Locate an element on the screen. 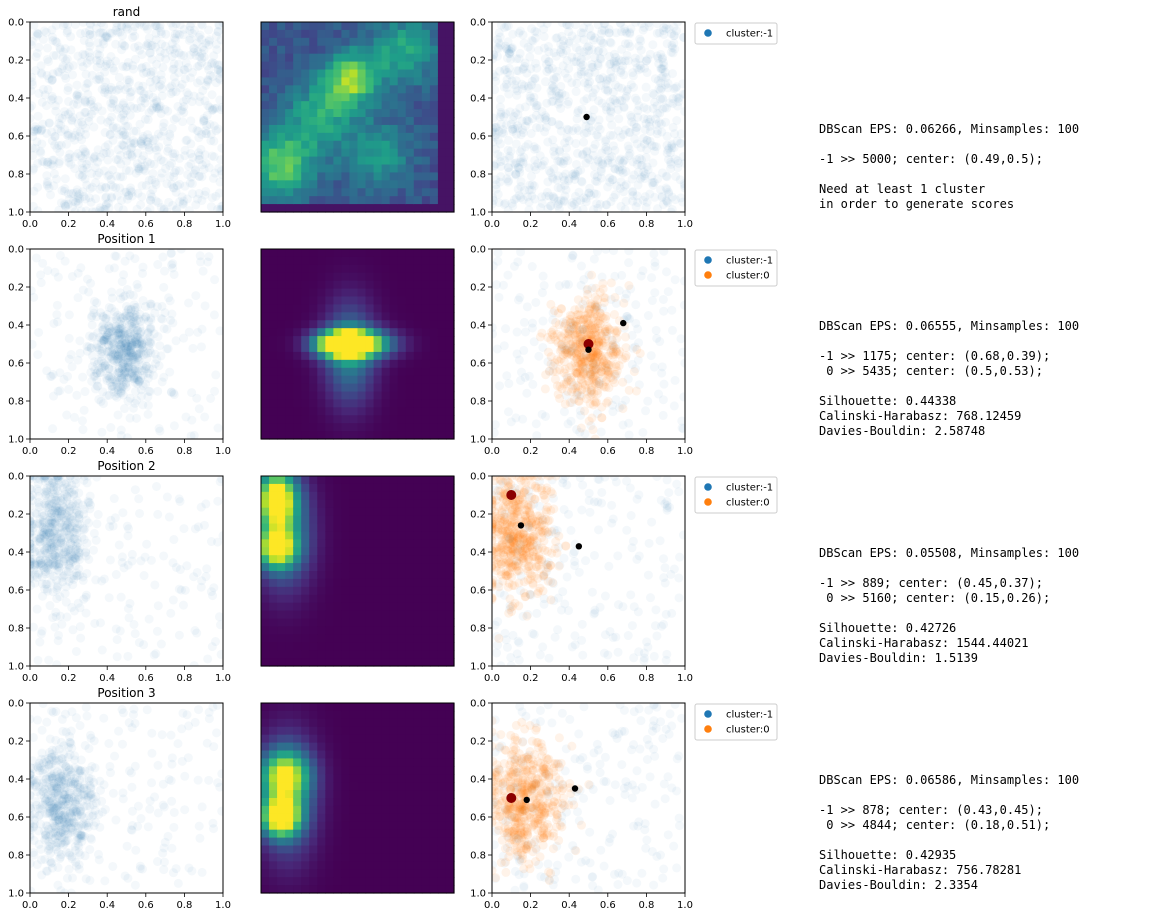  y-tick-label: 0.2 is located at coordinates (16, 288).